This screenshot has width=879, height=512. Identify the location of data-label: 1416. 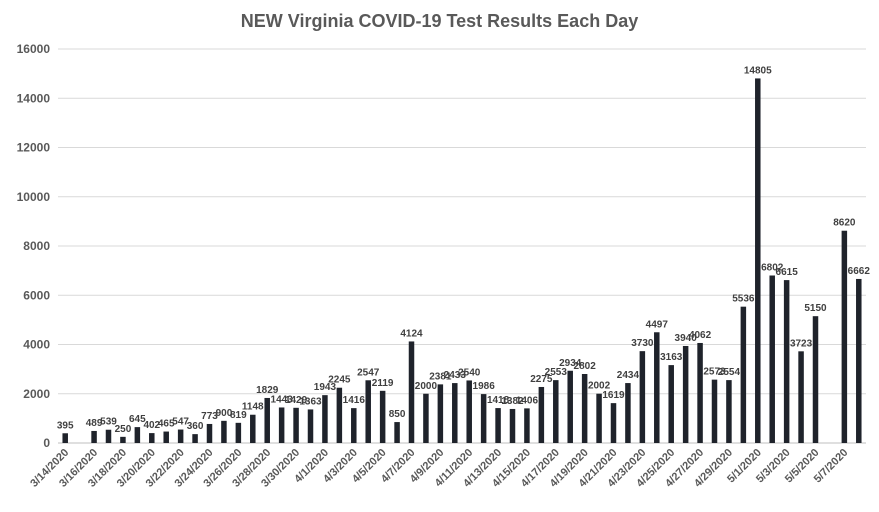
(354, 400).